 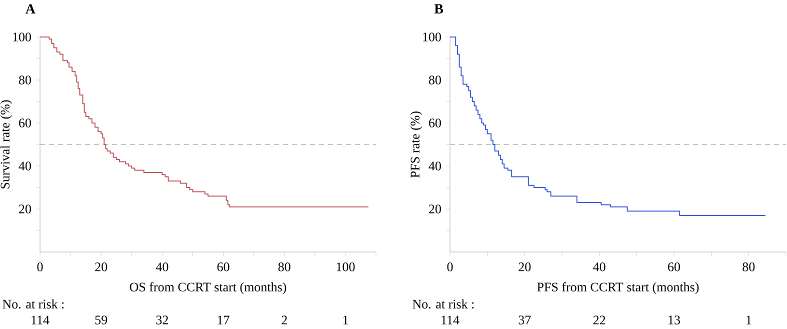 I want to click on y-axis-title: PFS rate (%), so click(x=416, y=144).